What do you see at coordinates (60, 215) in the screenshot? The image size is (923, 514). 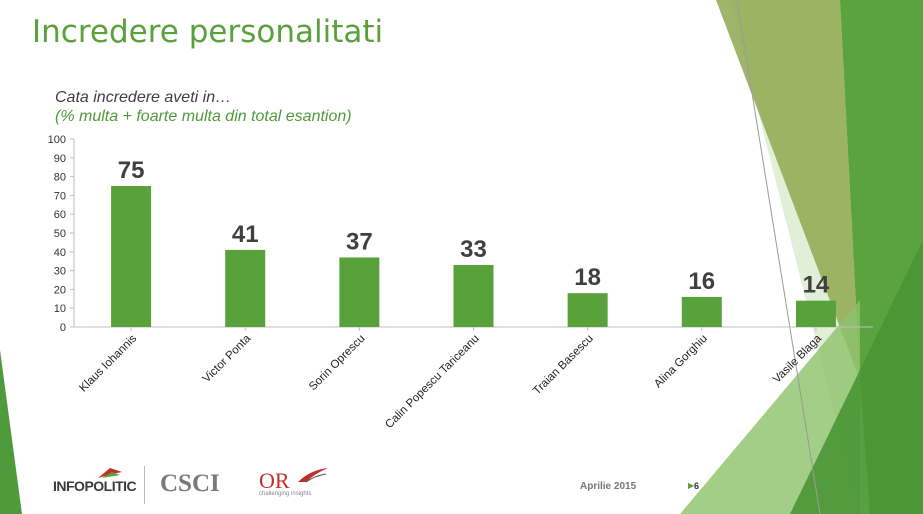 I see `y-tick-label: 60` at bounding box center [60, 215].